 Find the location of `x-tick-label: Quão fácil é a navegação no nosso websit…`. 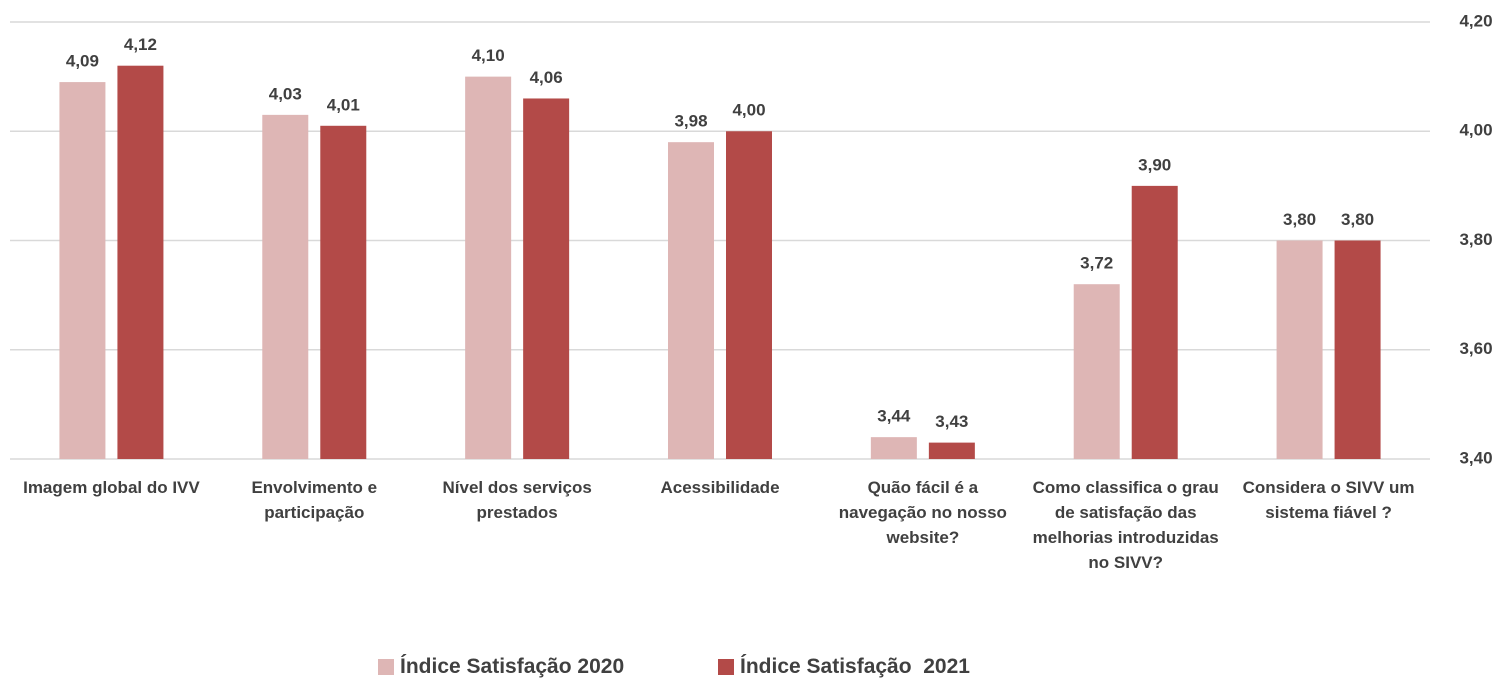

x-tick-label: Quão fácil é a navegação no nosso websit… is located at coordinates (922, 512).